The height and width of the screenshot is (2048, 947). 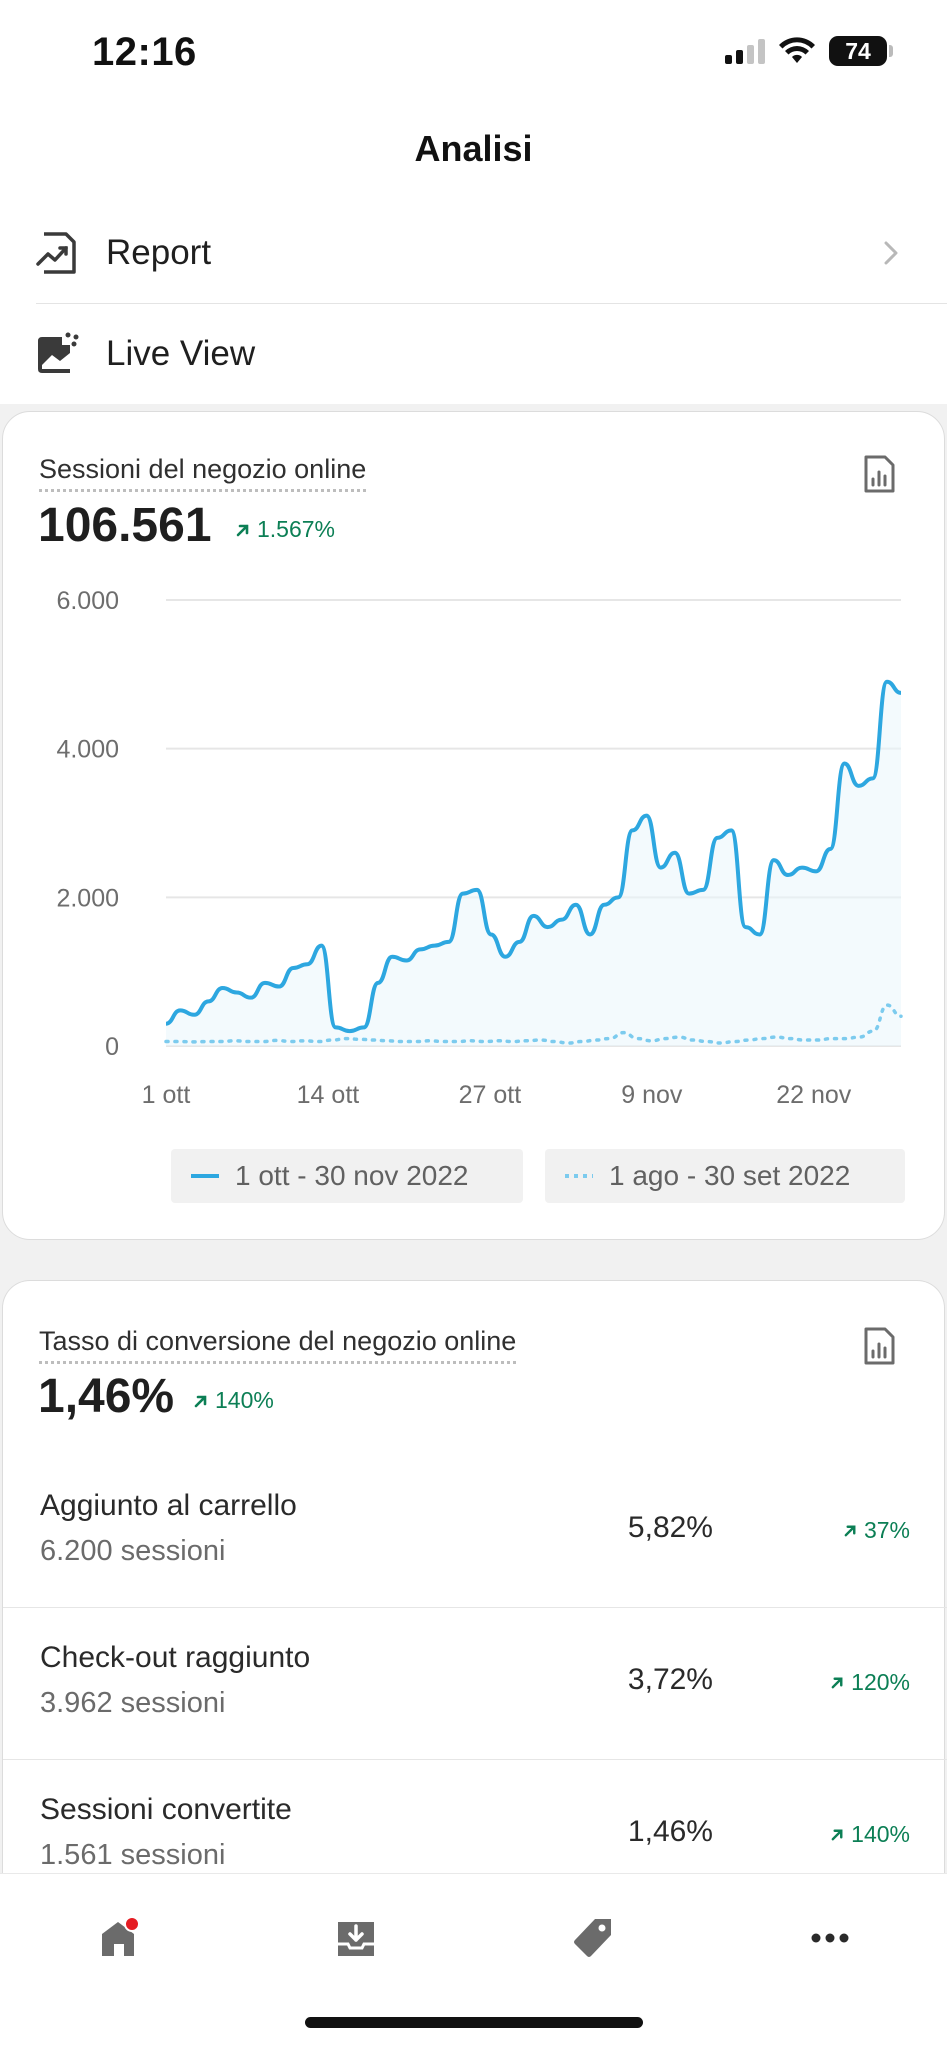 What do you see at coordinates (106, 1396) in the screenshot?
I see `conversion-rate: 1,46%` at bounding box center [106, 1396].